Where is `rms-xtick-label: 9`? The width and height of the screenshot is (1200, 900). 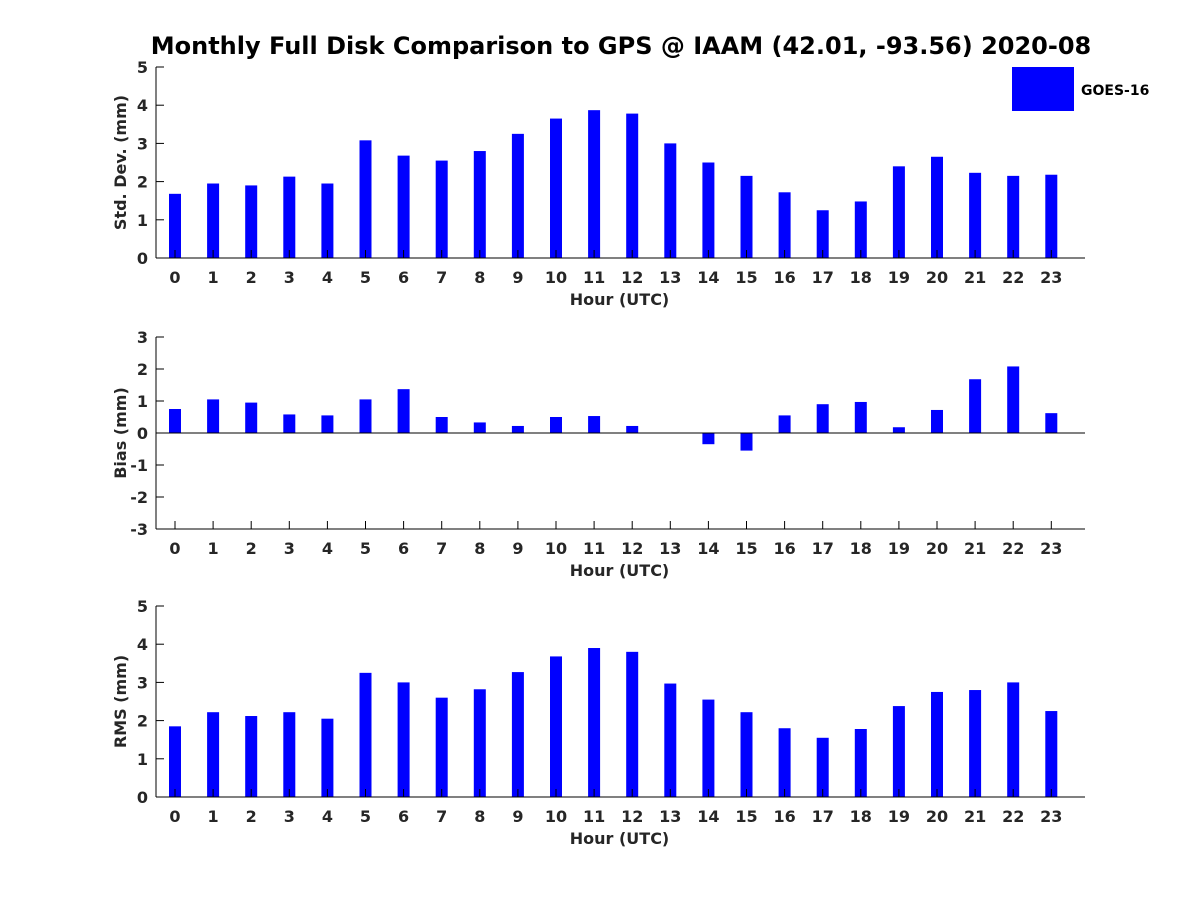 rms-xtick-label: 9 is located at coordinates (517, 816).